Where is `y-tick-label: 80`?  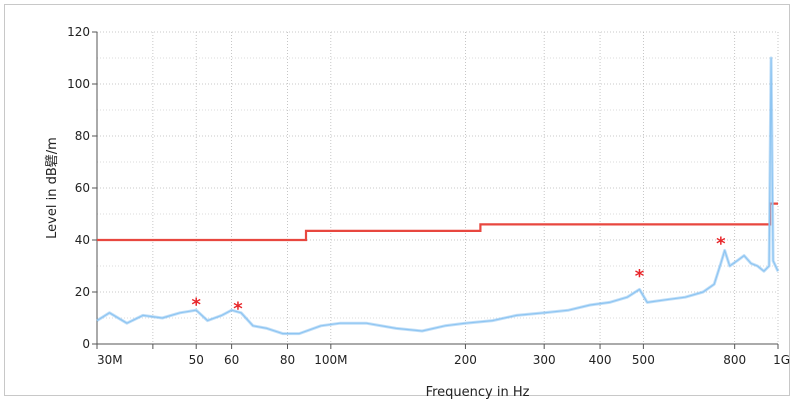
y-tick-label: 80 is located at coordinates (82, 136).